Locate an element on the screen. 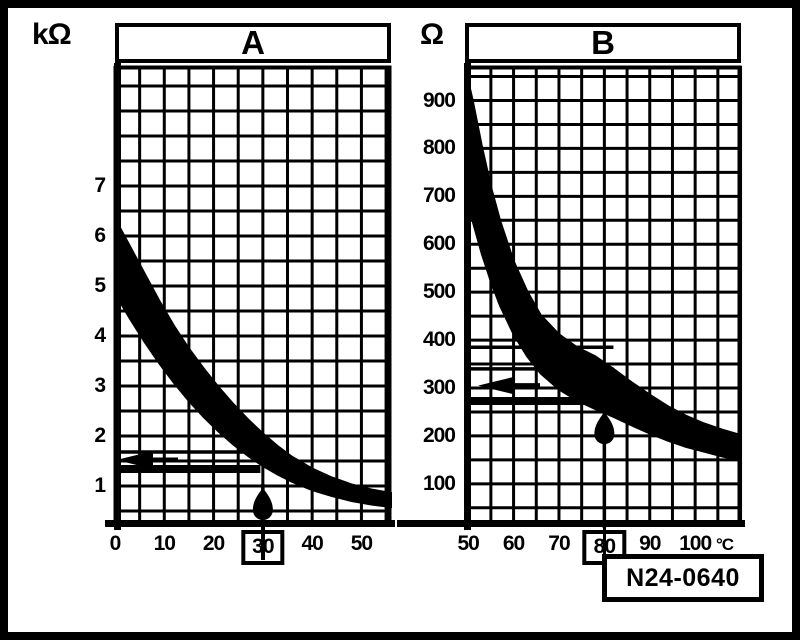 Image resolution: width=800 pixels, height=640 pixels. x-axis-unit-label: °C is located at coordinates (725, 544).